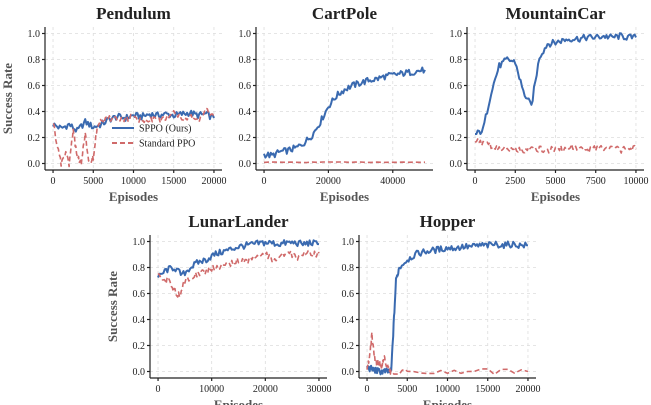 The width and height of the screenshot is (651, 405). Describe the element at coordinates (318, 389) in the screenshot. I see `x-tick-label: 30000` at that location.